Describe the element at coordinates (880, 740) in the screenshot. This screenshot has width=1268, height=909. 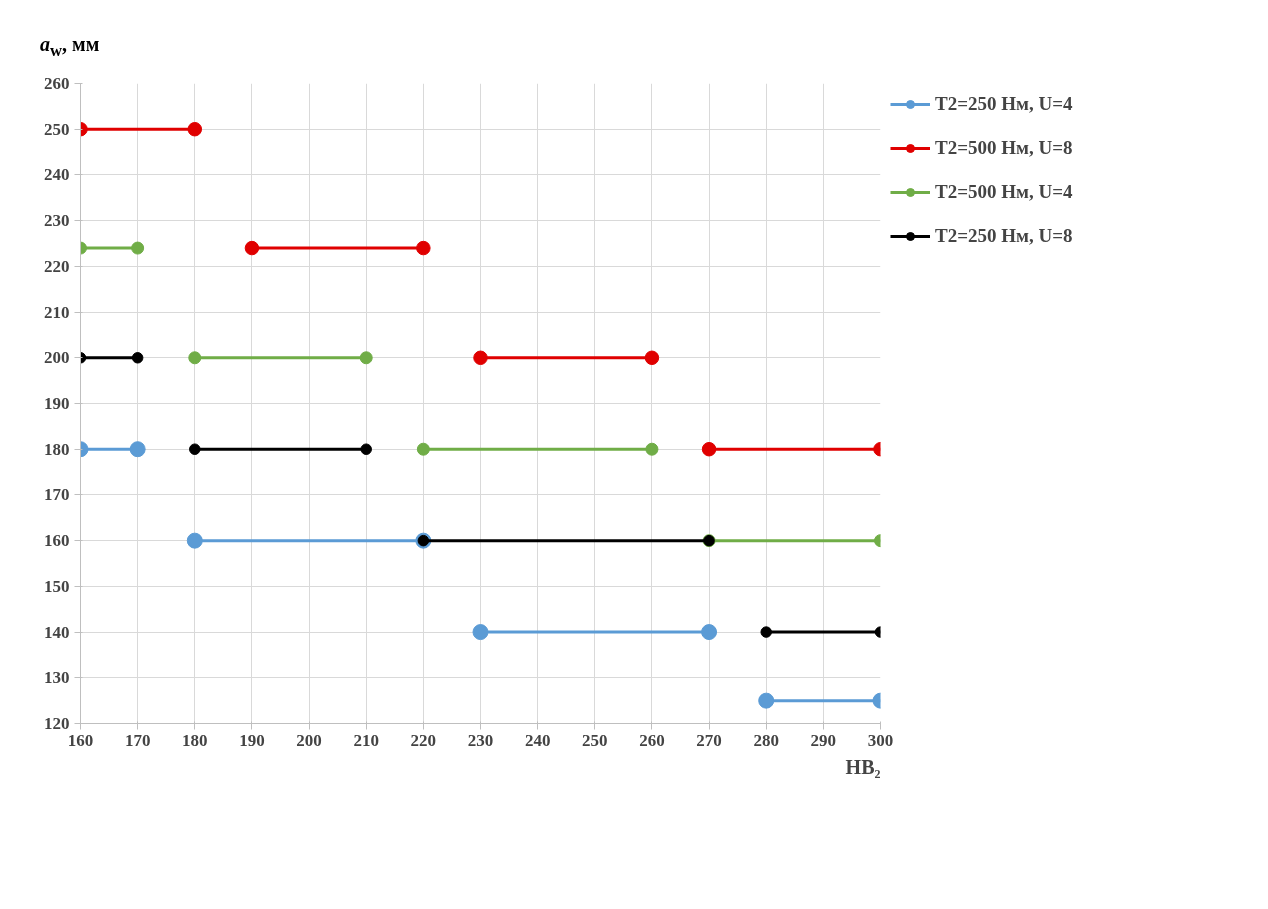
I see `x-tick-label: 300` at that location.